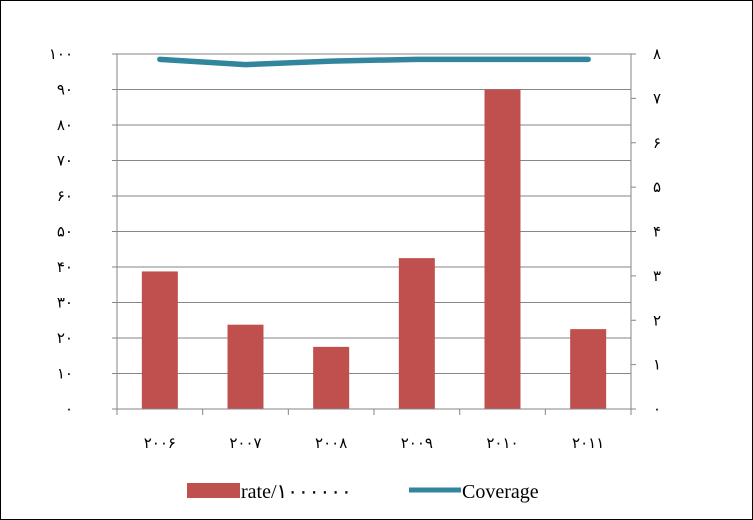  What do you see at coordinates (363, 492) in the screenshot?
I see `legend: rate/۱۰۰۰۰۰۰ Coverage` at bounding box center [363, 492].